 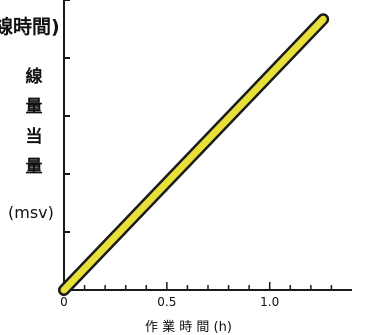 What do you see at coordinates (30, 26) in the screenshot?
I see `title-fragment: 線時間)` at bounding box center [30, 26].